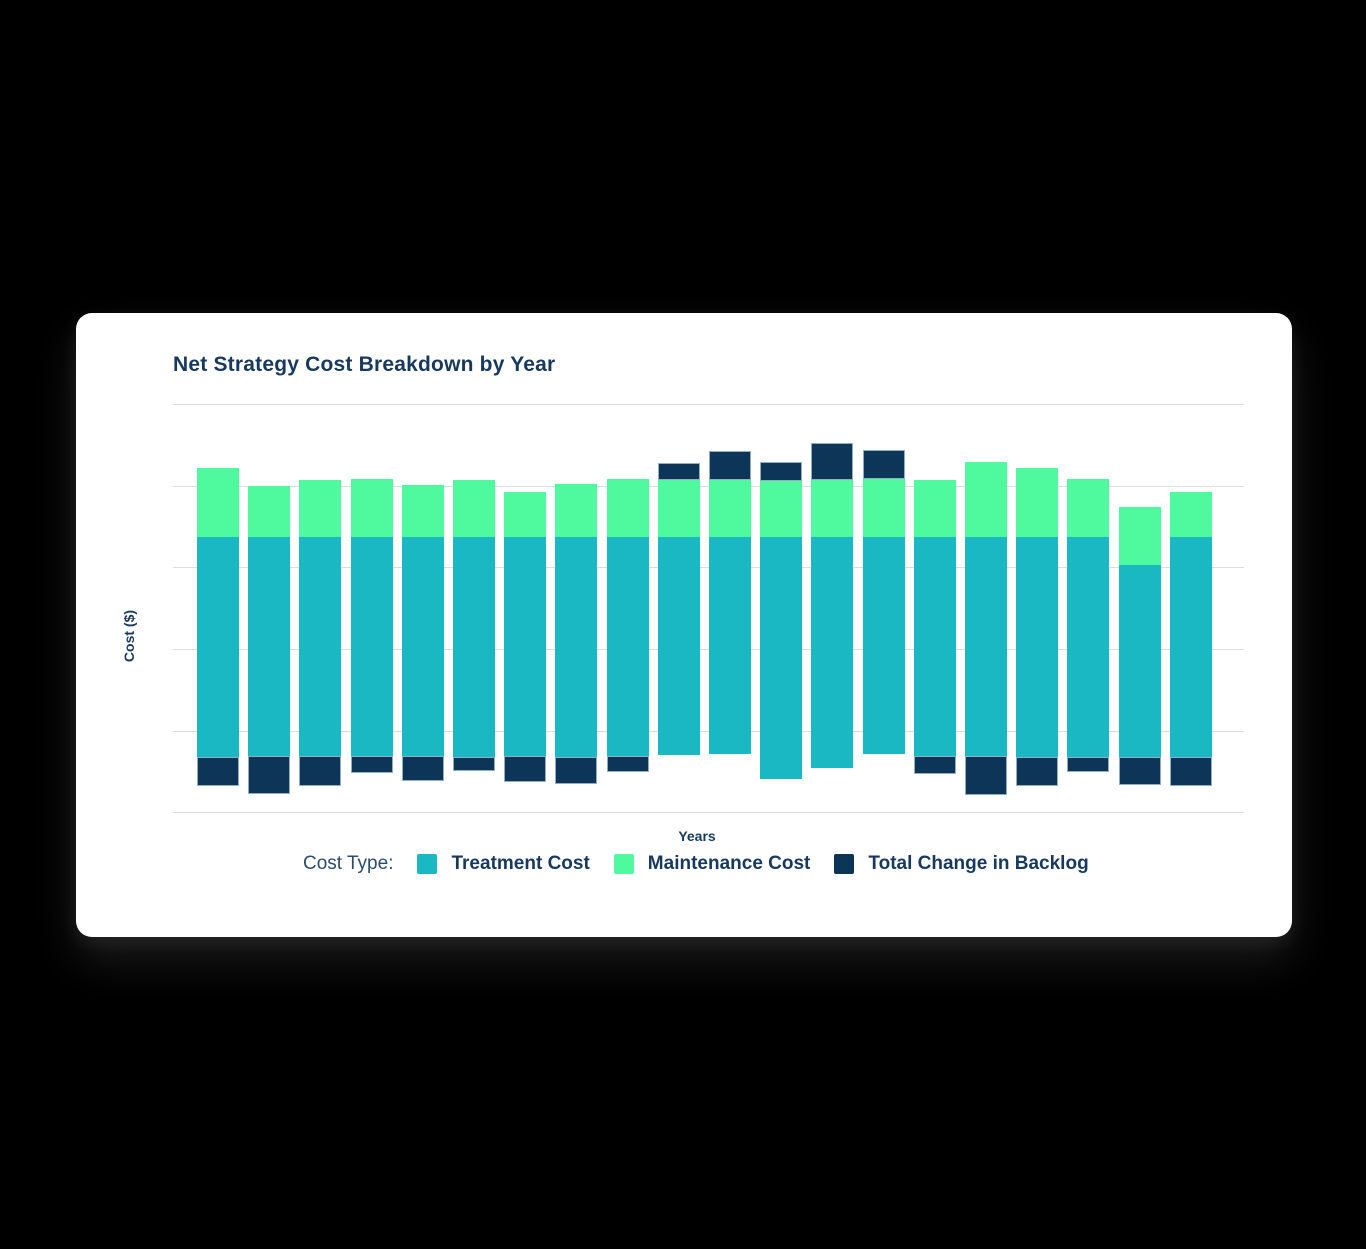  I want to click on bar-year-7-backlog-segment, so click(525, 769).